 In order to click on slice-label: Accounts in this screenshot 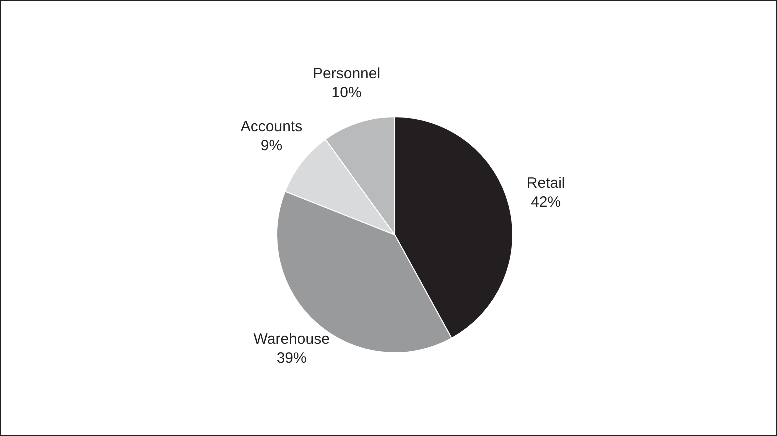, I will do `click(271, 127)`.